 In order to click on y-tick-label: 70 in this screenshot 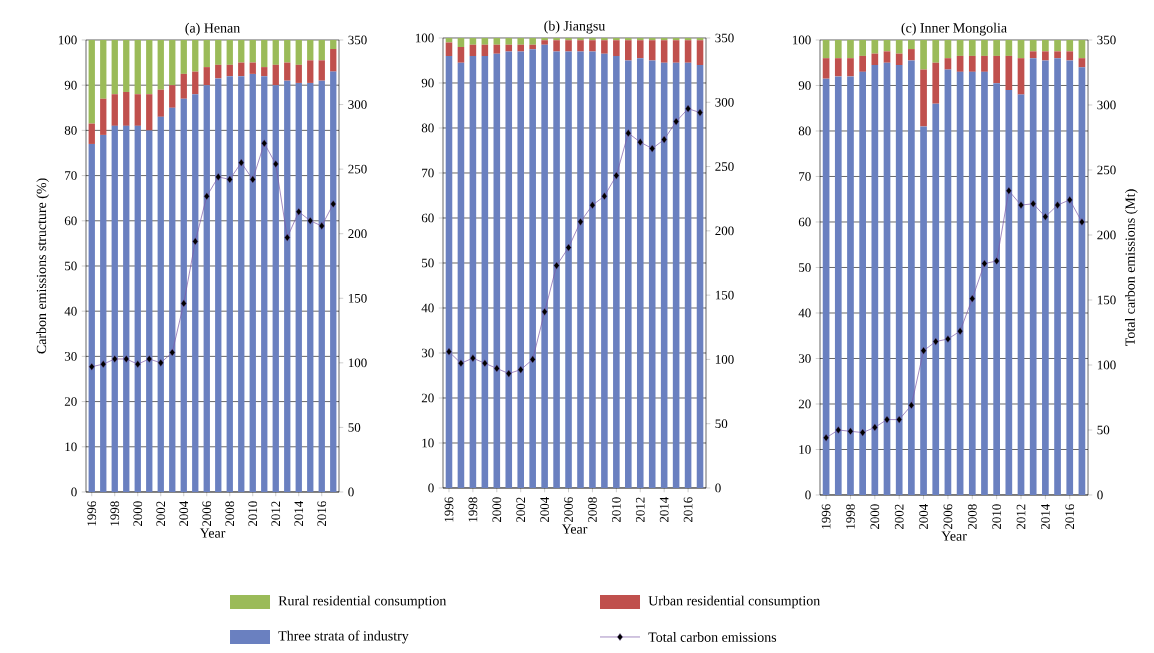, I will do `click(428, 173)`.